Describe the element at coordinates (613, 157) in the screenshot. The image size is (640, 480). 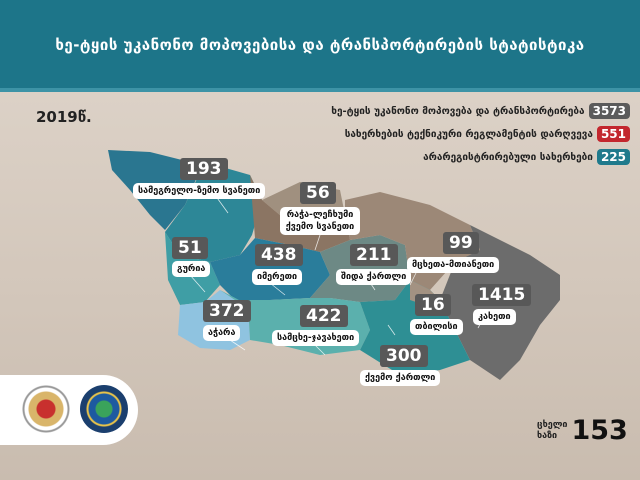
I see `legend-value: 225` at that location.